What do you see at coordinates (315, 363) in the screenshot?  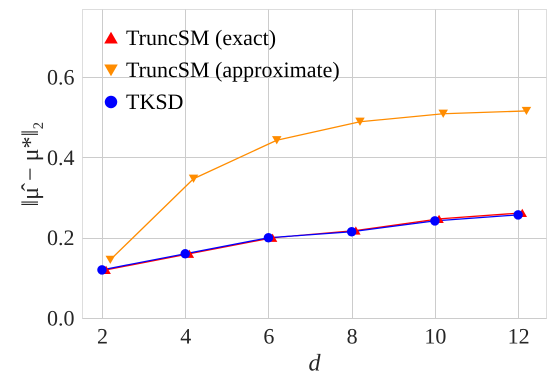 I see `x-axis-title: d` at bounding box center [315, 363].